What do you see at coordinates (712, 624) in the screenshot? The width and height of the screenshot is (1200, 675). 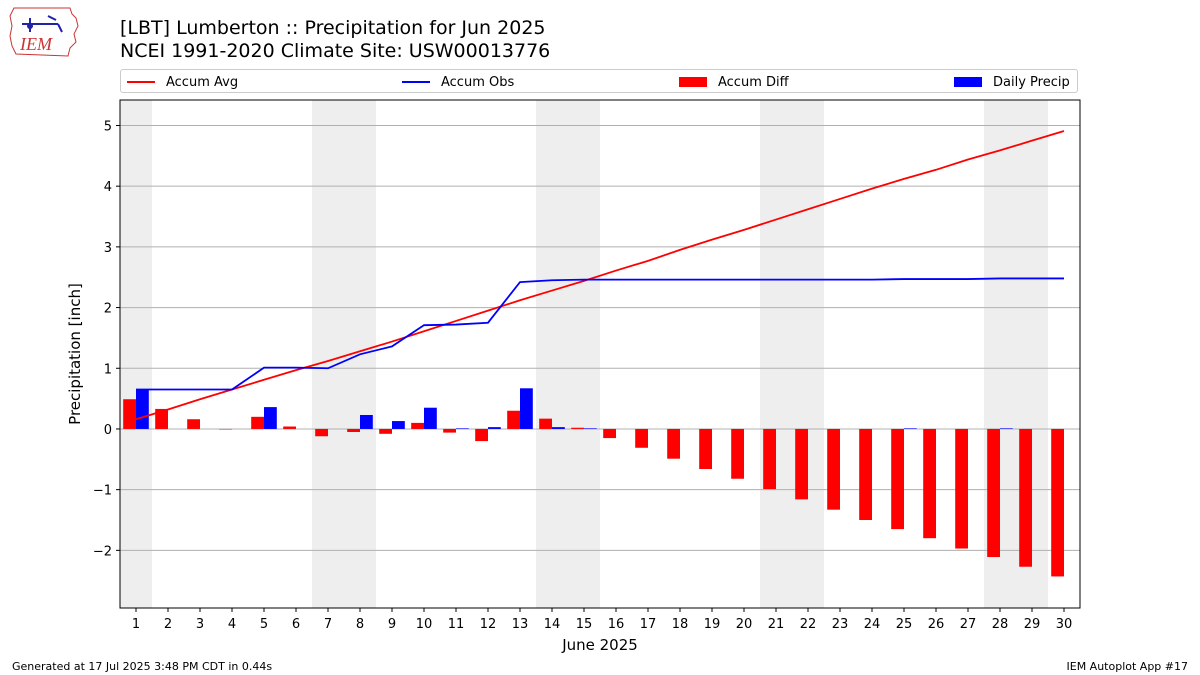 I see `x-tick-label: 19` at bounding box center [712, 624].